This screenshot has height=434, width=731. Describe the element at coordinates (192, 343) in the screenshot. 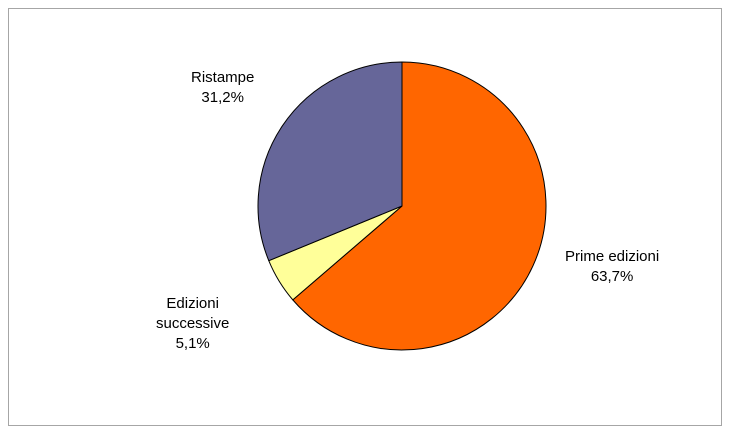

I see `label-edizioni-successive-value: 5,1%` at that location.